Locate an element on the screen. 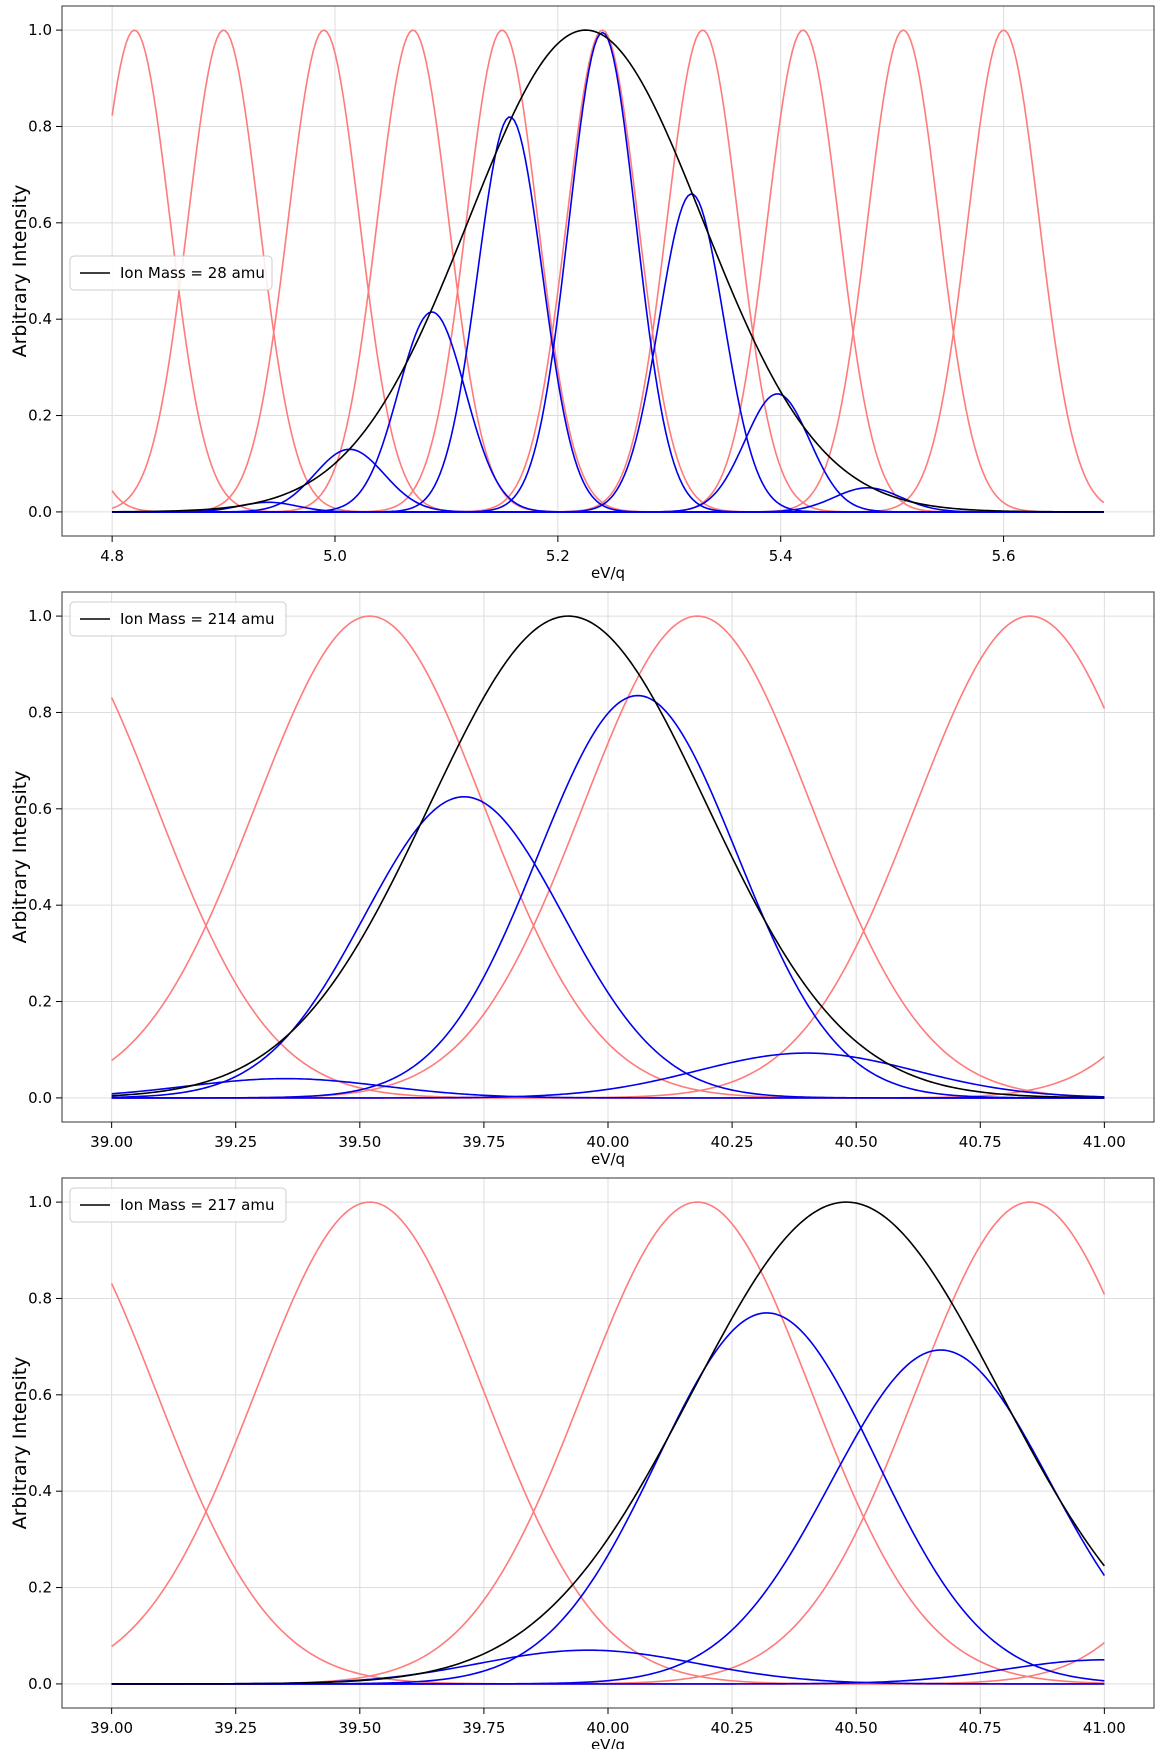 Image resolution: width=1159 pixels, height=1753 pixels. legend: Ion Mass = 217 amu is located at coordinates (178, 1205).